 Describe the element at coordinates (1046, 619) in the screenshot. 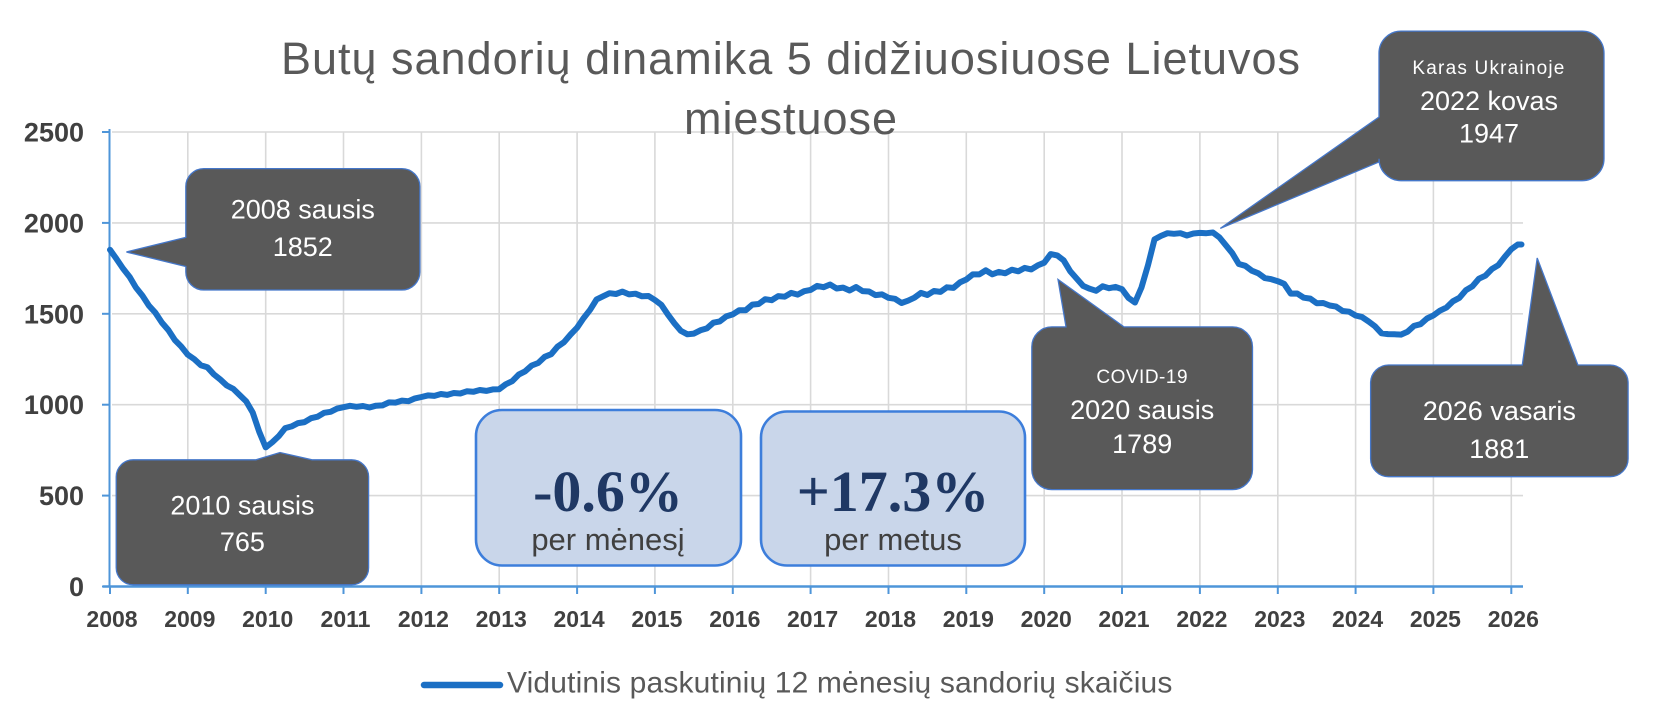

I see `svg-text: 2020` at that location.